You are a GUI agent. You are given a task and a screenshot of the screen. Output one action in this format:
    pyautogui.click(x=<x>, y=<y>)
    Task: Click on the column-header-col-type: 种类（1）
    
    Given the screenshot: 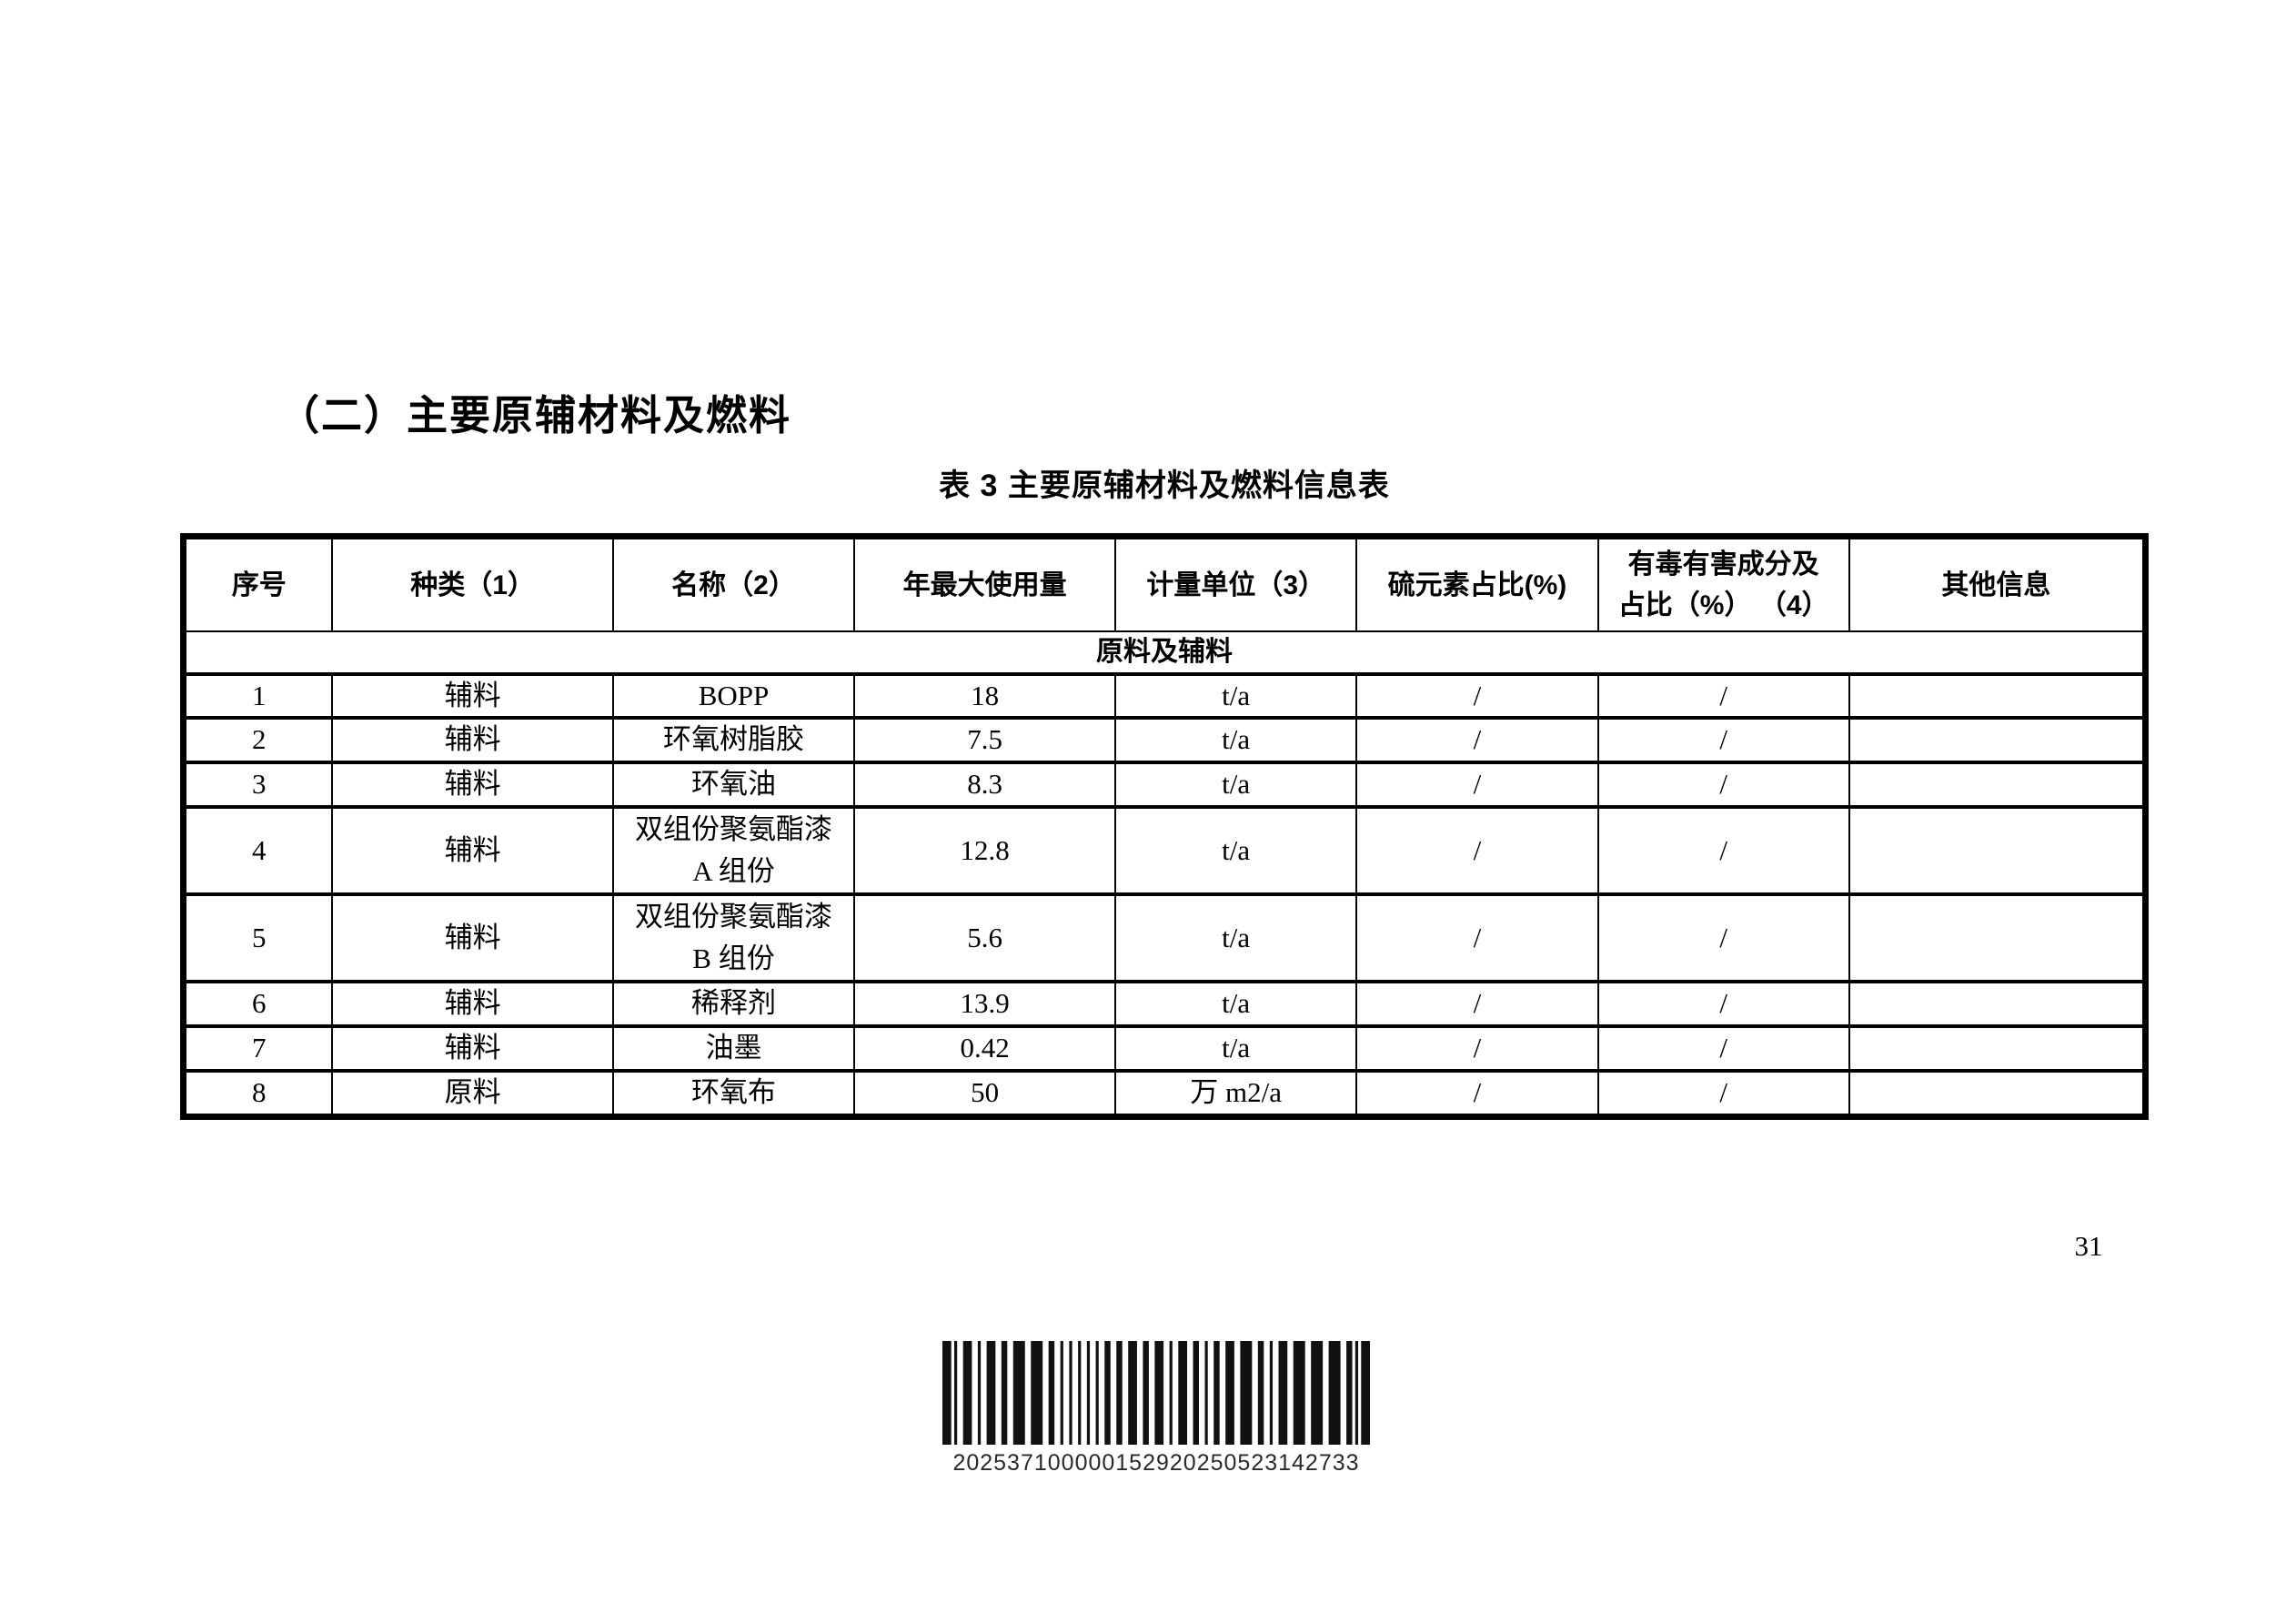 What is the action you would take?
    pyautogui.click(x=472, y=583)
    